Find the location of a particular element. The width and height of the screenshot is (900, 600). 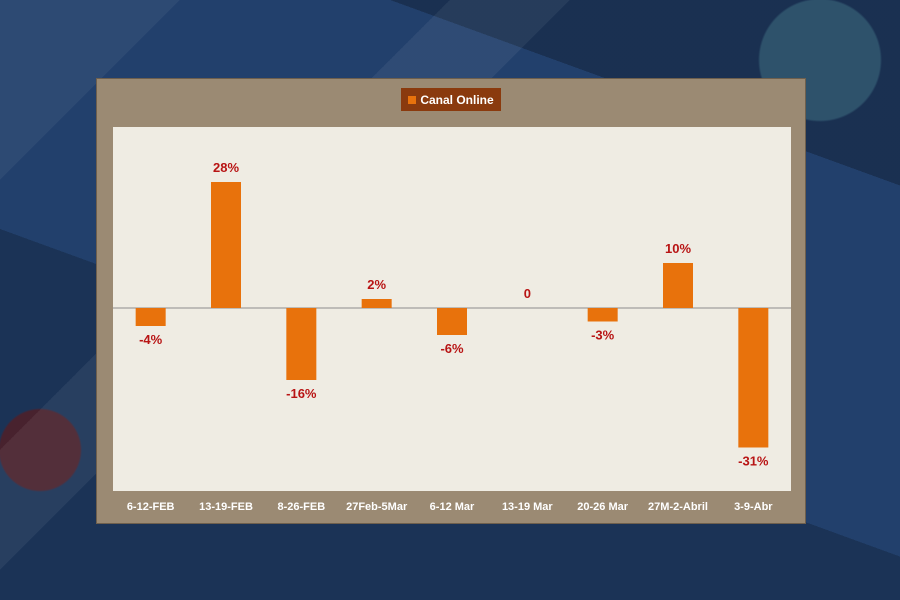

category-label: 13-19-FEB is located at coordinates (226, 507).